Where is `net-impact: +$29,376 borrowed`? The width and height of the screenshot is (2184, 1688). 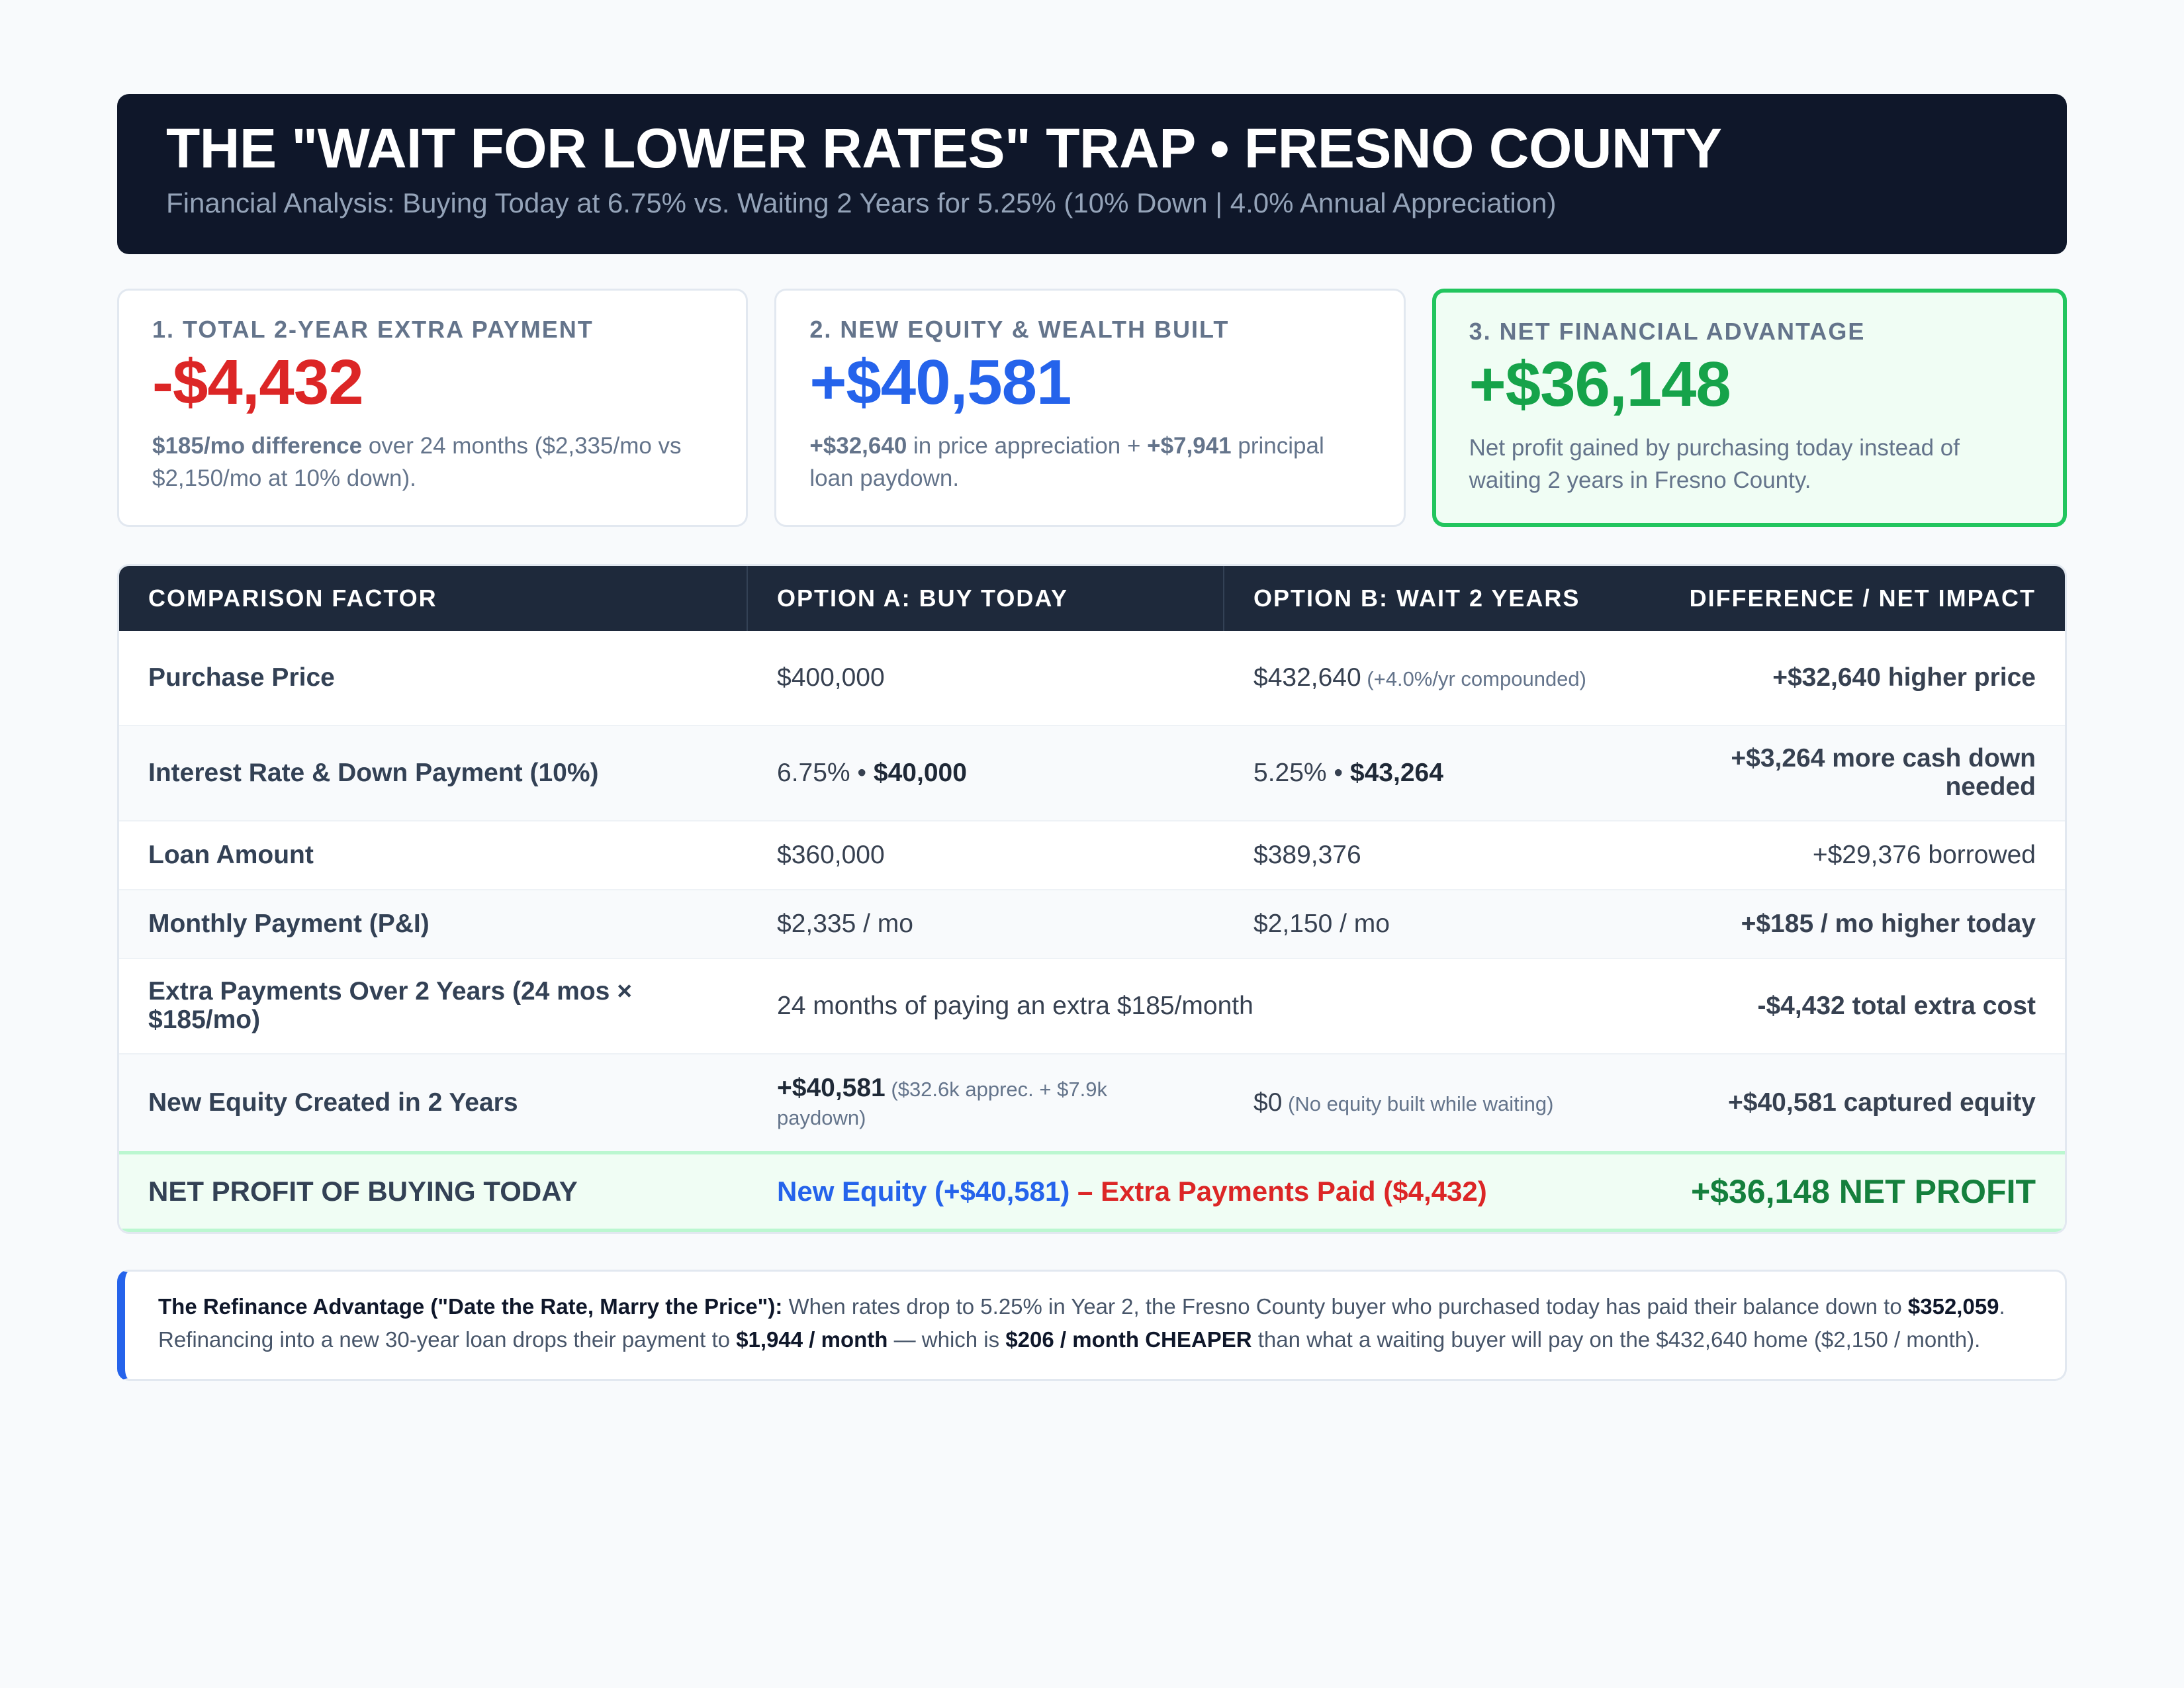
net-impact: +$29,376 borrowed is located at coordinates (1924, 854).